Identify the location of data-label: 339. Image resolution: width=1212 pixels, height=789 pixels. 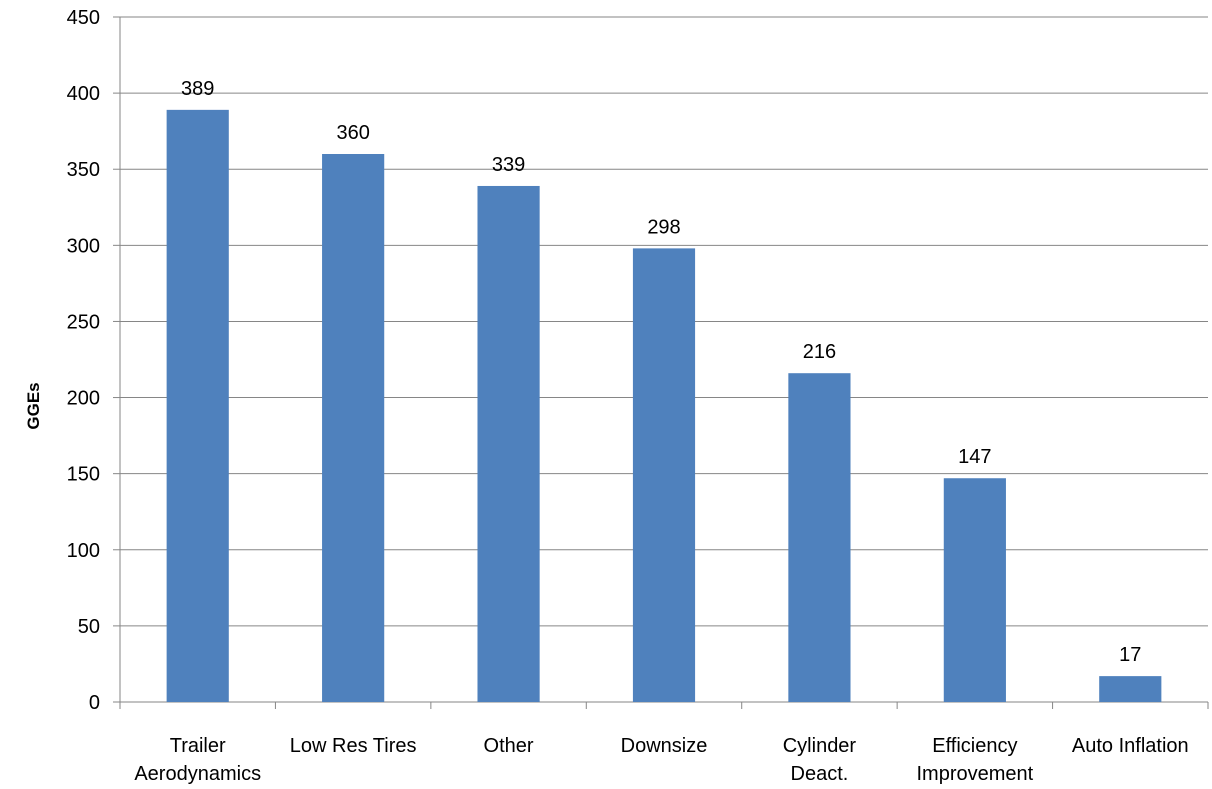
(508, 165).